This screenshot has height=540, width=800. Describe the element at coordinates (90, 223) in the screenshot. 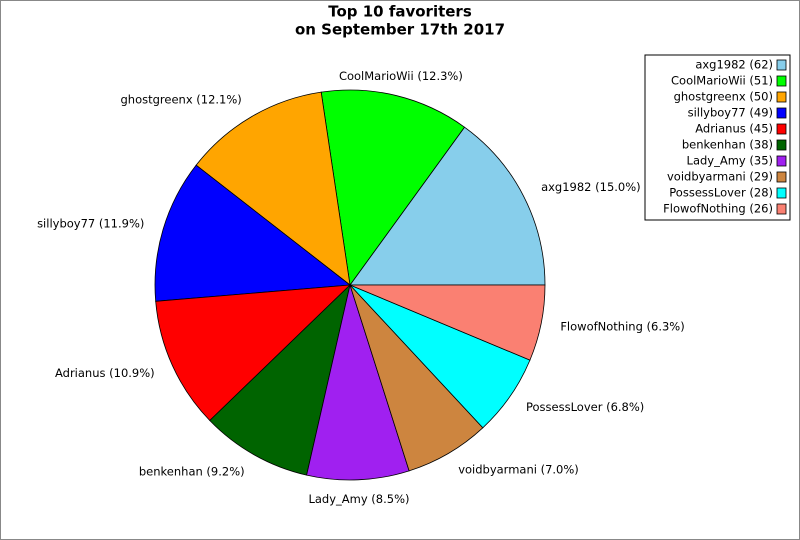

I see `slice-label: sillyboy77 (11.9%)` at that location.